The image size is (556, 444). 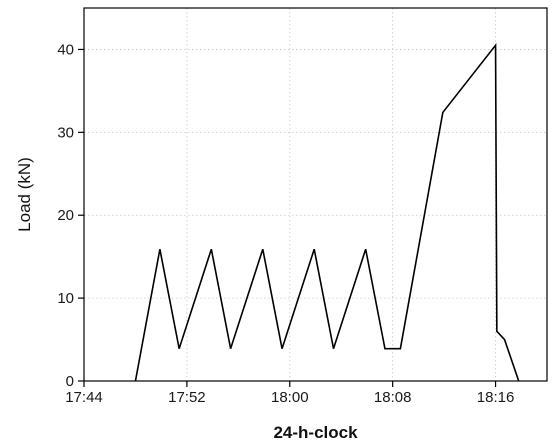 I want to click on y-tick-label: 20, so click(x=65, y=215).